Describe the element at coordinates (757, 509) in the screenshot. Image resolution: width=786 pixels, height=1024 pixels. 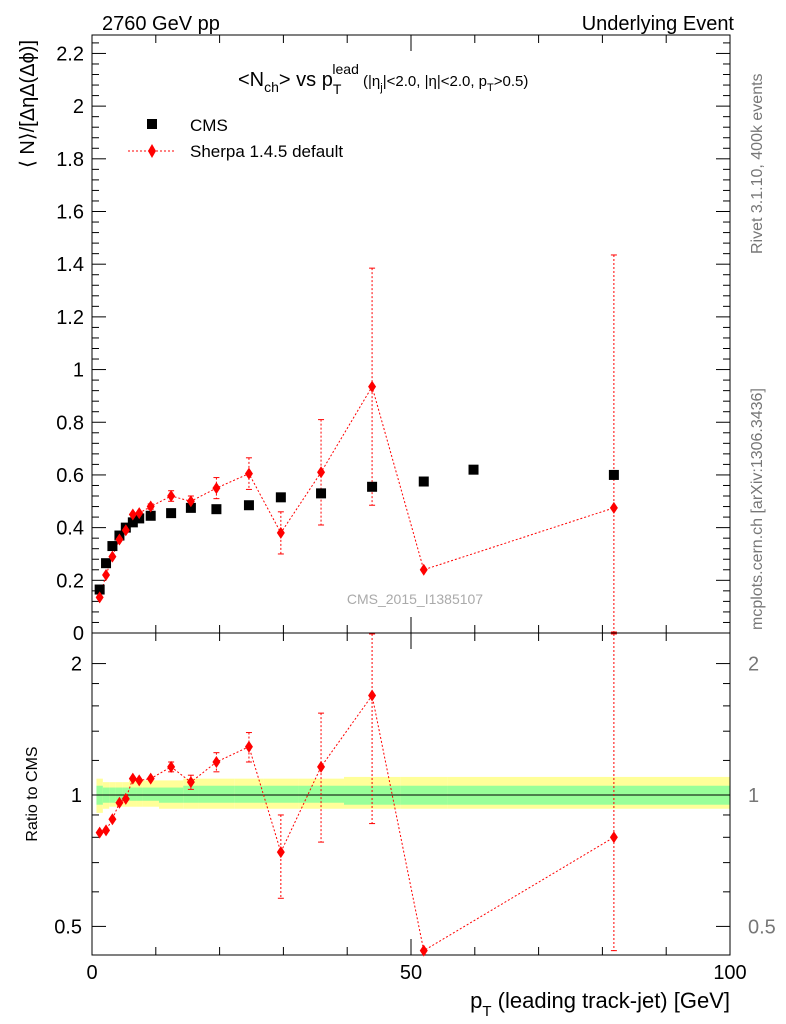
I see `mcplots-label: mcplots.cern.ch [arXiv:1306.3436]` at that location.